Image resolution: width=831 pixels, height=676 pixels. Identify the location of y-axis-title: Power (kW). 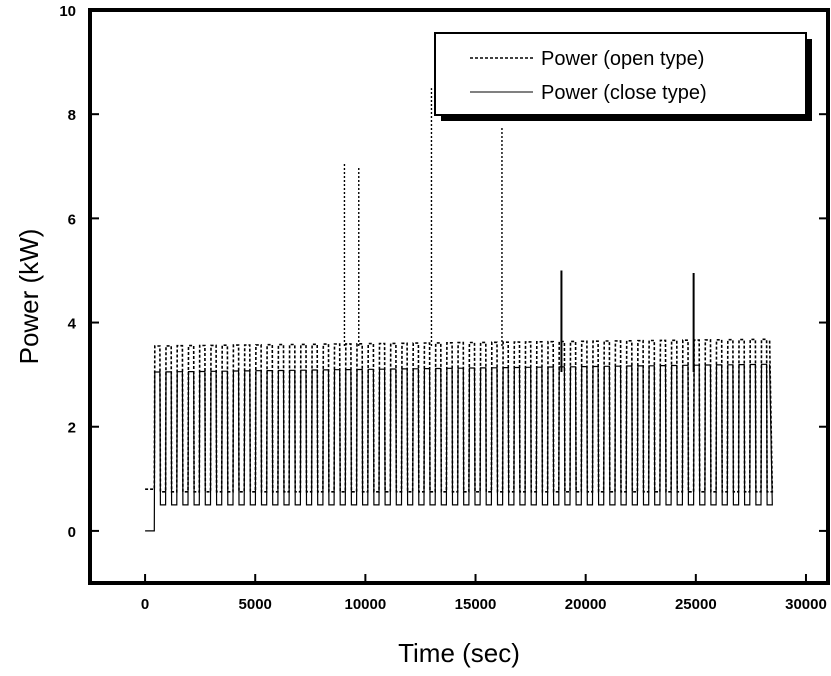
(29, 297).